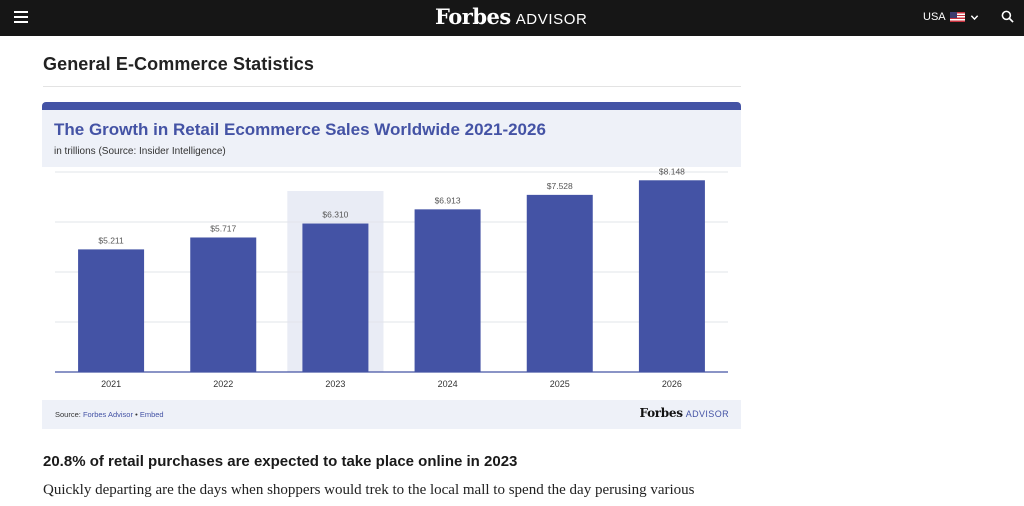 This screenshot has width=1024, height=506. I want to click on chart-source-line: Source: Forbes Advisor • Embed, so click(109, 414).